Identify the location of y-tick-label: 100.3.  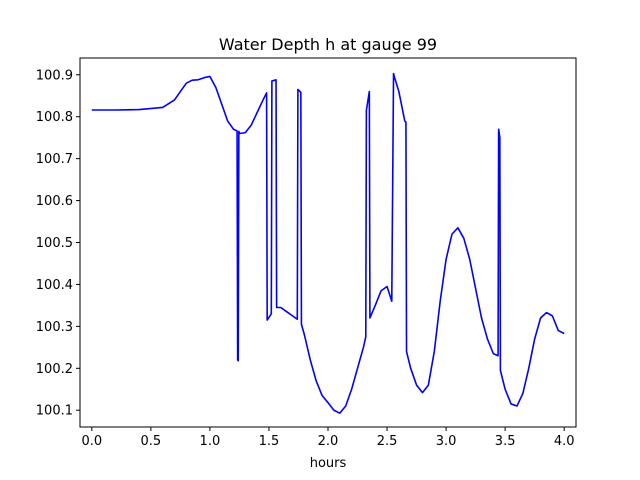
(54, 327).